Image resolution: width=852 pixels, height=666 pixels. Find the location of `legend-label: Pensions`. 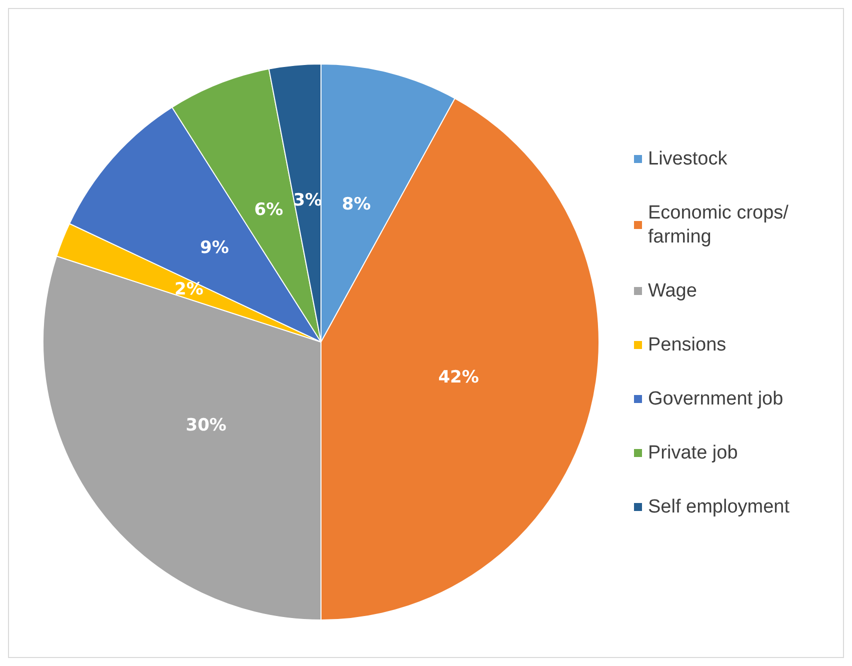

legend-label: Pensions is located at coordinates (687, 345).